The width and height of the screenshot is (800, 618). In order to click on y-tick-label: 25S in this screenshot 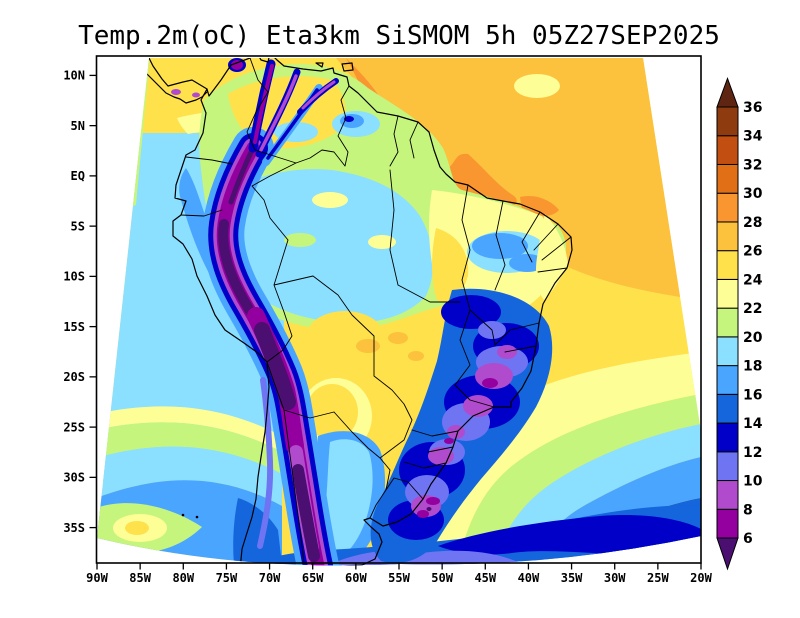, I will do `click(74, 427)`.